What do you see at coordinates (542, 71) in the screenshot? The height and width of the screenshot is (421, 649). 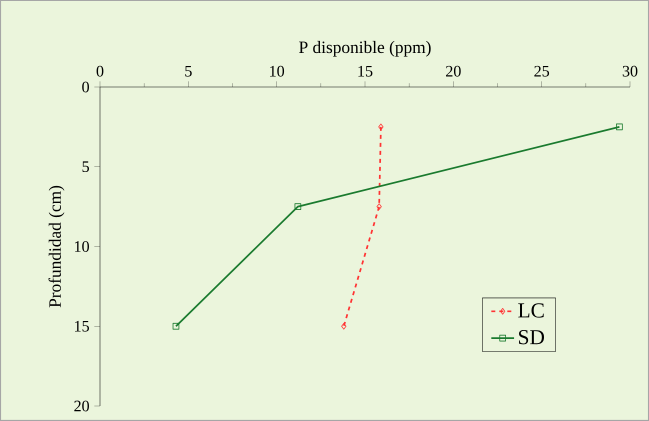 I see `x-tick-label: 25` at bounding box center [542, 71].